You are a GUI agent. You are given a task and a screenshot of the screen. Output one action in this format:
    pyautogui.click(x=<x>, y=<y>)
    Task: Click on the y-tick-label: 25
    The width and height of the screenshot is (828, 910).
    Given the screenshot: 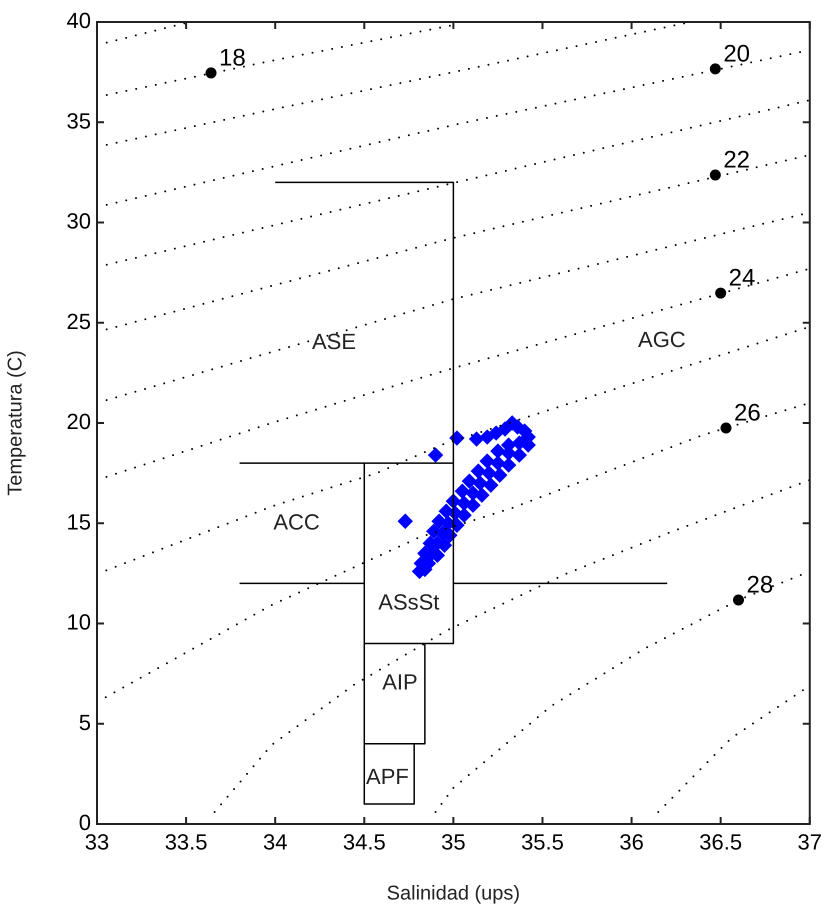 What is the action you would take?
    pyautogui.click(x=78, y=321)
    